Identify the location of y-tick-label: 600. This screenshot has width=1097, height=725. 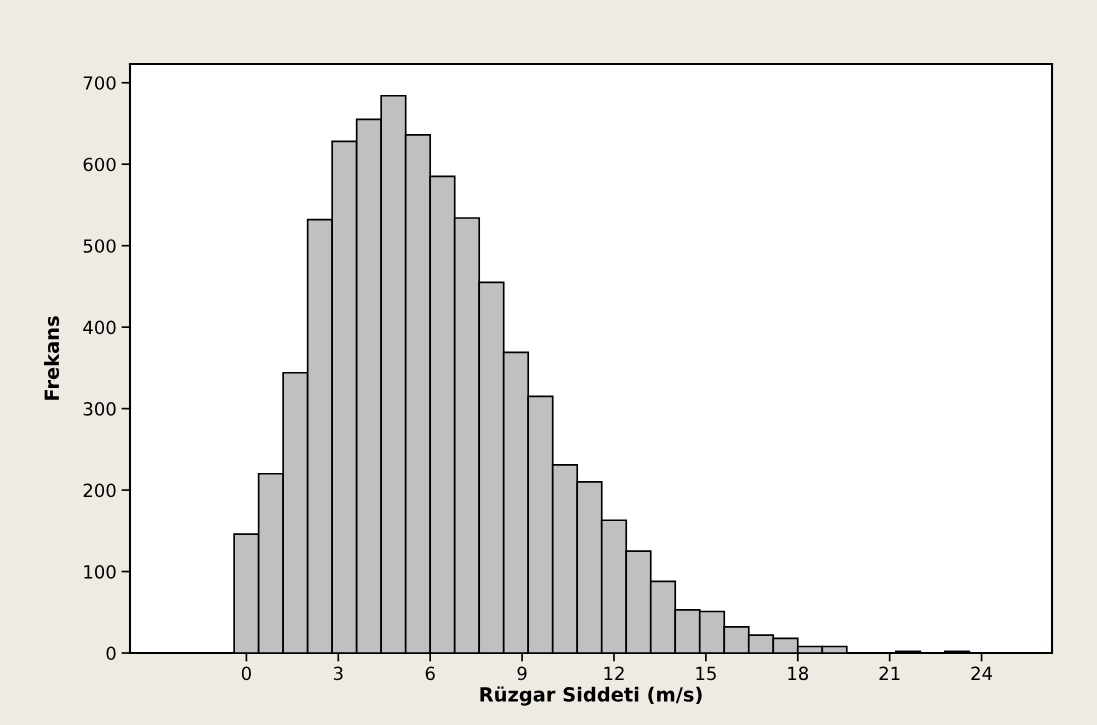
(99, 164).